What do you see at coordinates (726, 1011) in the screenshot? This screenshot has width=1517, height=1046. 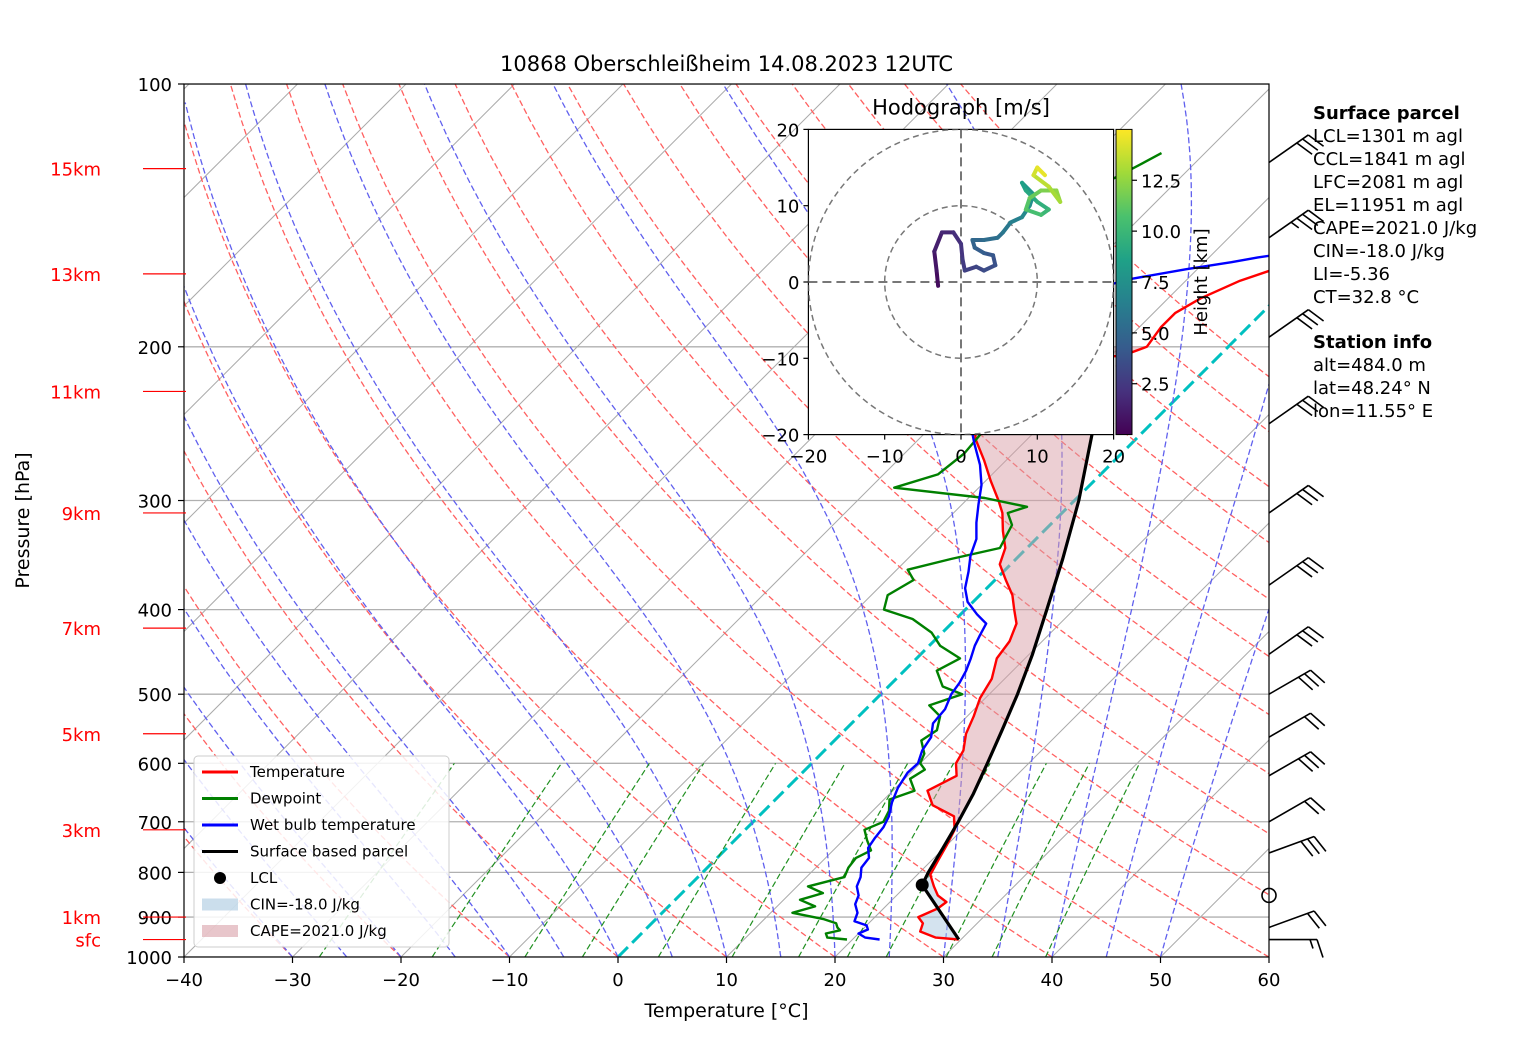 I see `x-axis-label: Temperature [°C]` at bounding box center [726, 1011].